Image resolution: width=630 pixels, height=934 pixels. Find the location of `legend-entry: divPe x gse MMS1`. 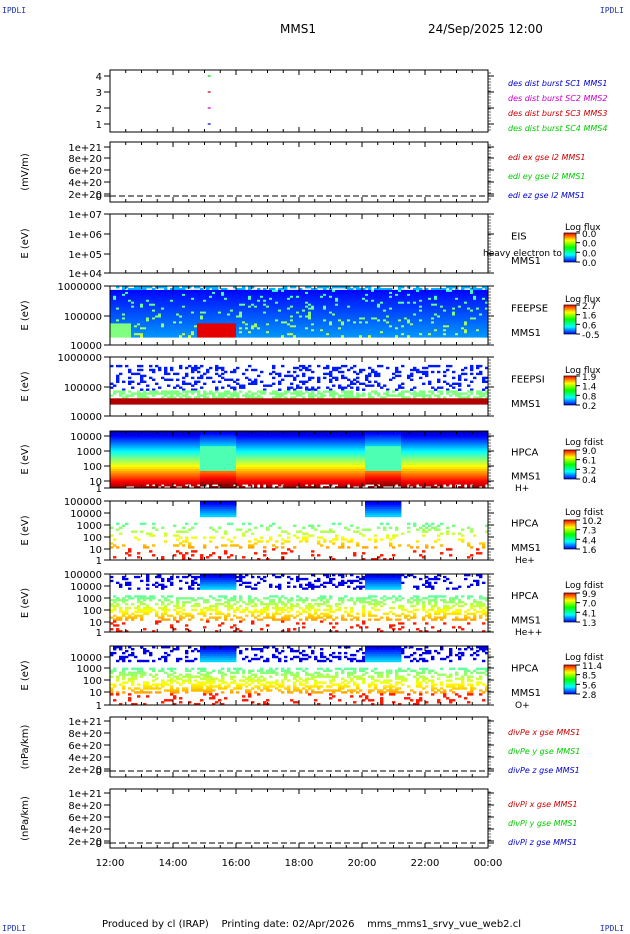

legend-entry: divPe x gse MMS1 is located at coordinates (544, 732).